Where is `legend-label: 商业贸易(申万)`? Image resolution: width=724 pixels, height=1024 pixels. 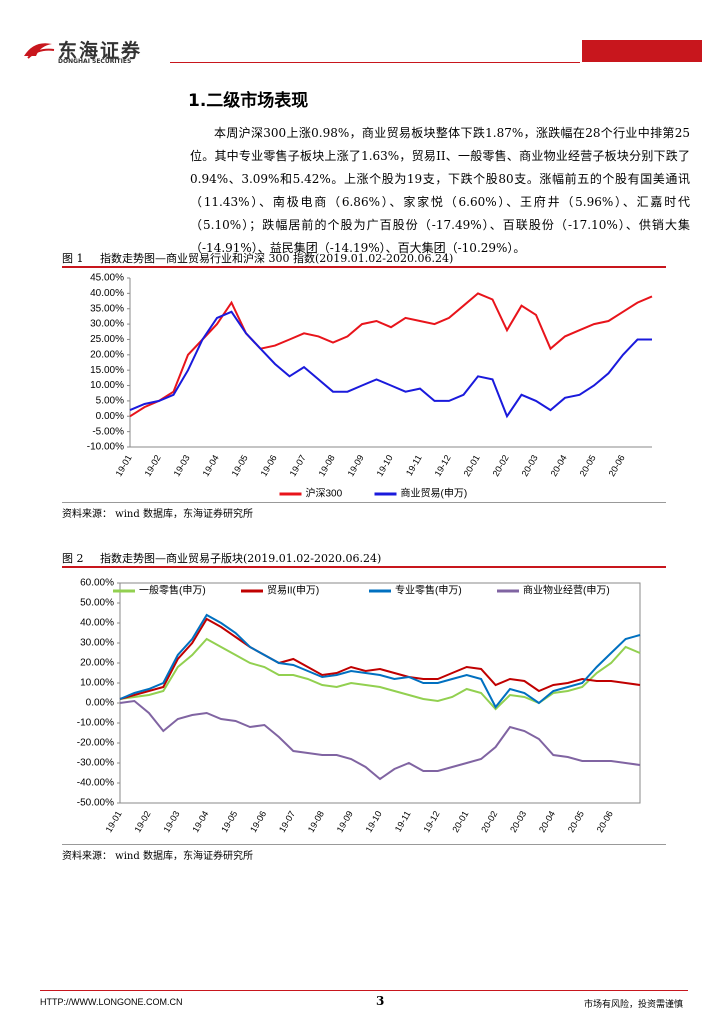
legend-label: 商业贸易(申万) is located at coordinates (434, 493).